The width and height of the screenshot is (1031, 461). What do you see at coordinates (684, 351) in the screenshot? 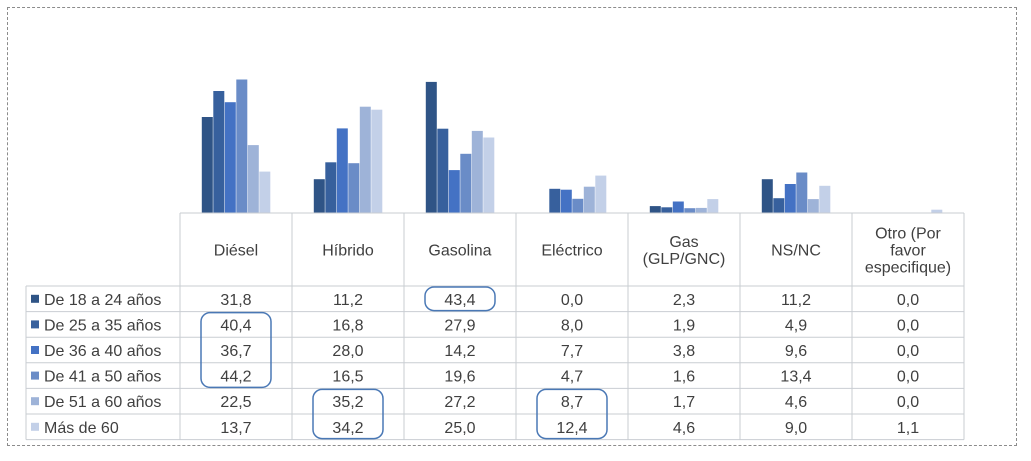
I see `data-label-gas-glp-gnc-de-36-a-40-anos: 3,8` at bounding box center [684, 351].